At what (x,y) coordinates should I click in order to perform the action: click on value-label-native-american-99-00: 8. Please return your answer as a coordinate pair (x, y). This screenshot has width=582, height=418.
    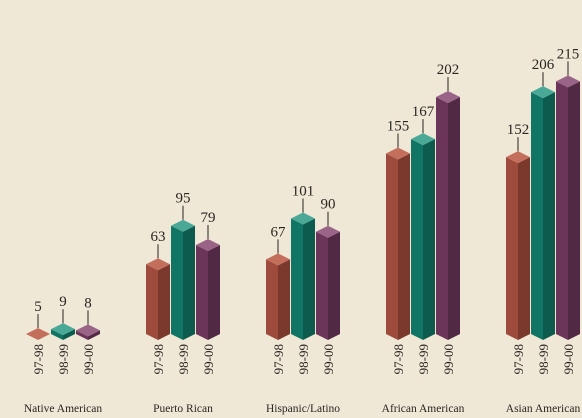
    Looking at the image, I should click on (88, 303).